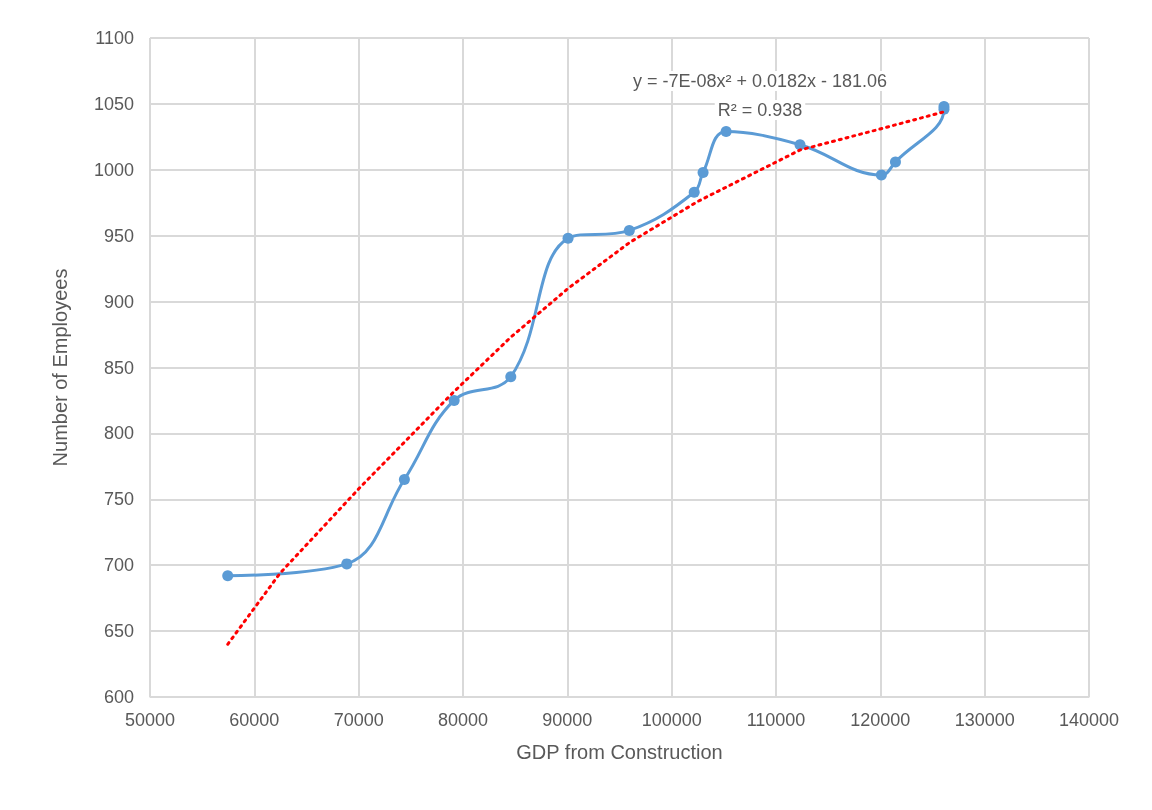 This screenshot has height=810, width=1152. I want to click on x-tick-label: 60000, so click(254, 720).